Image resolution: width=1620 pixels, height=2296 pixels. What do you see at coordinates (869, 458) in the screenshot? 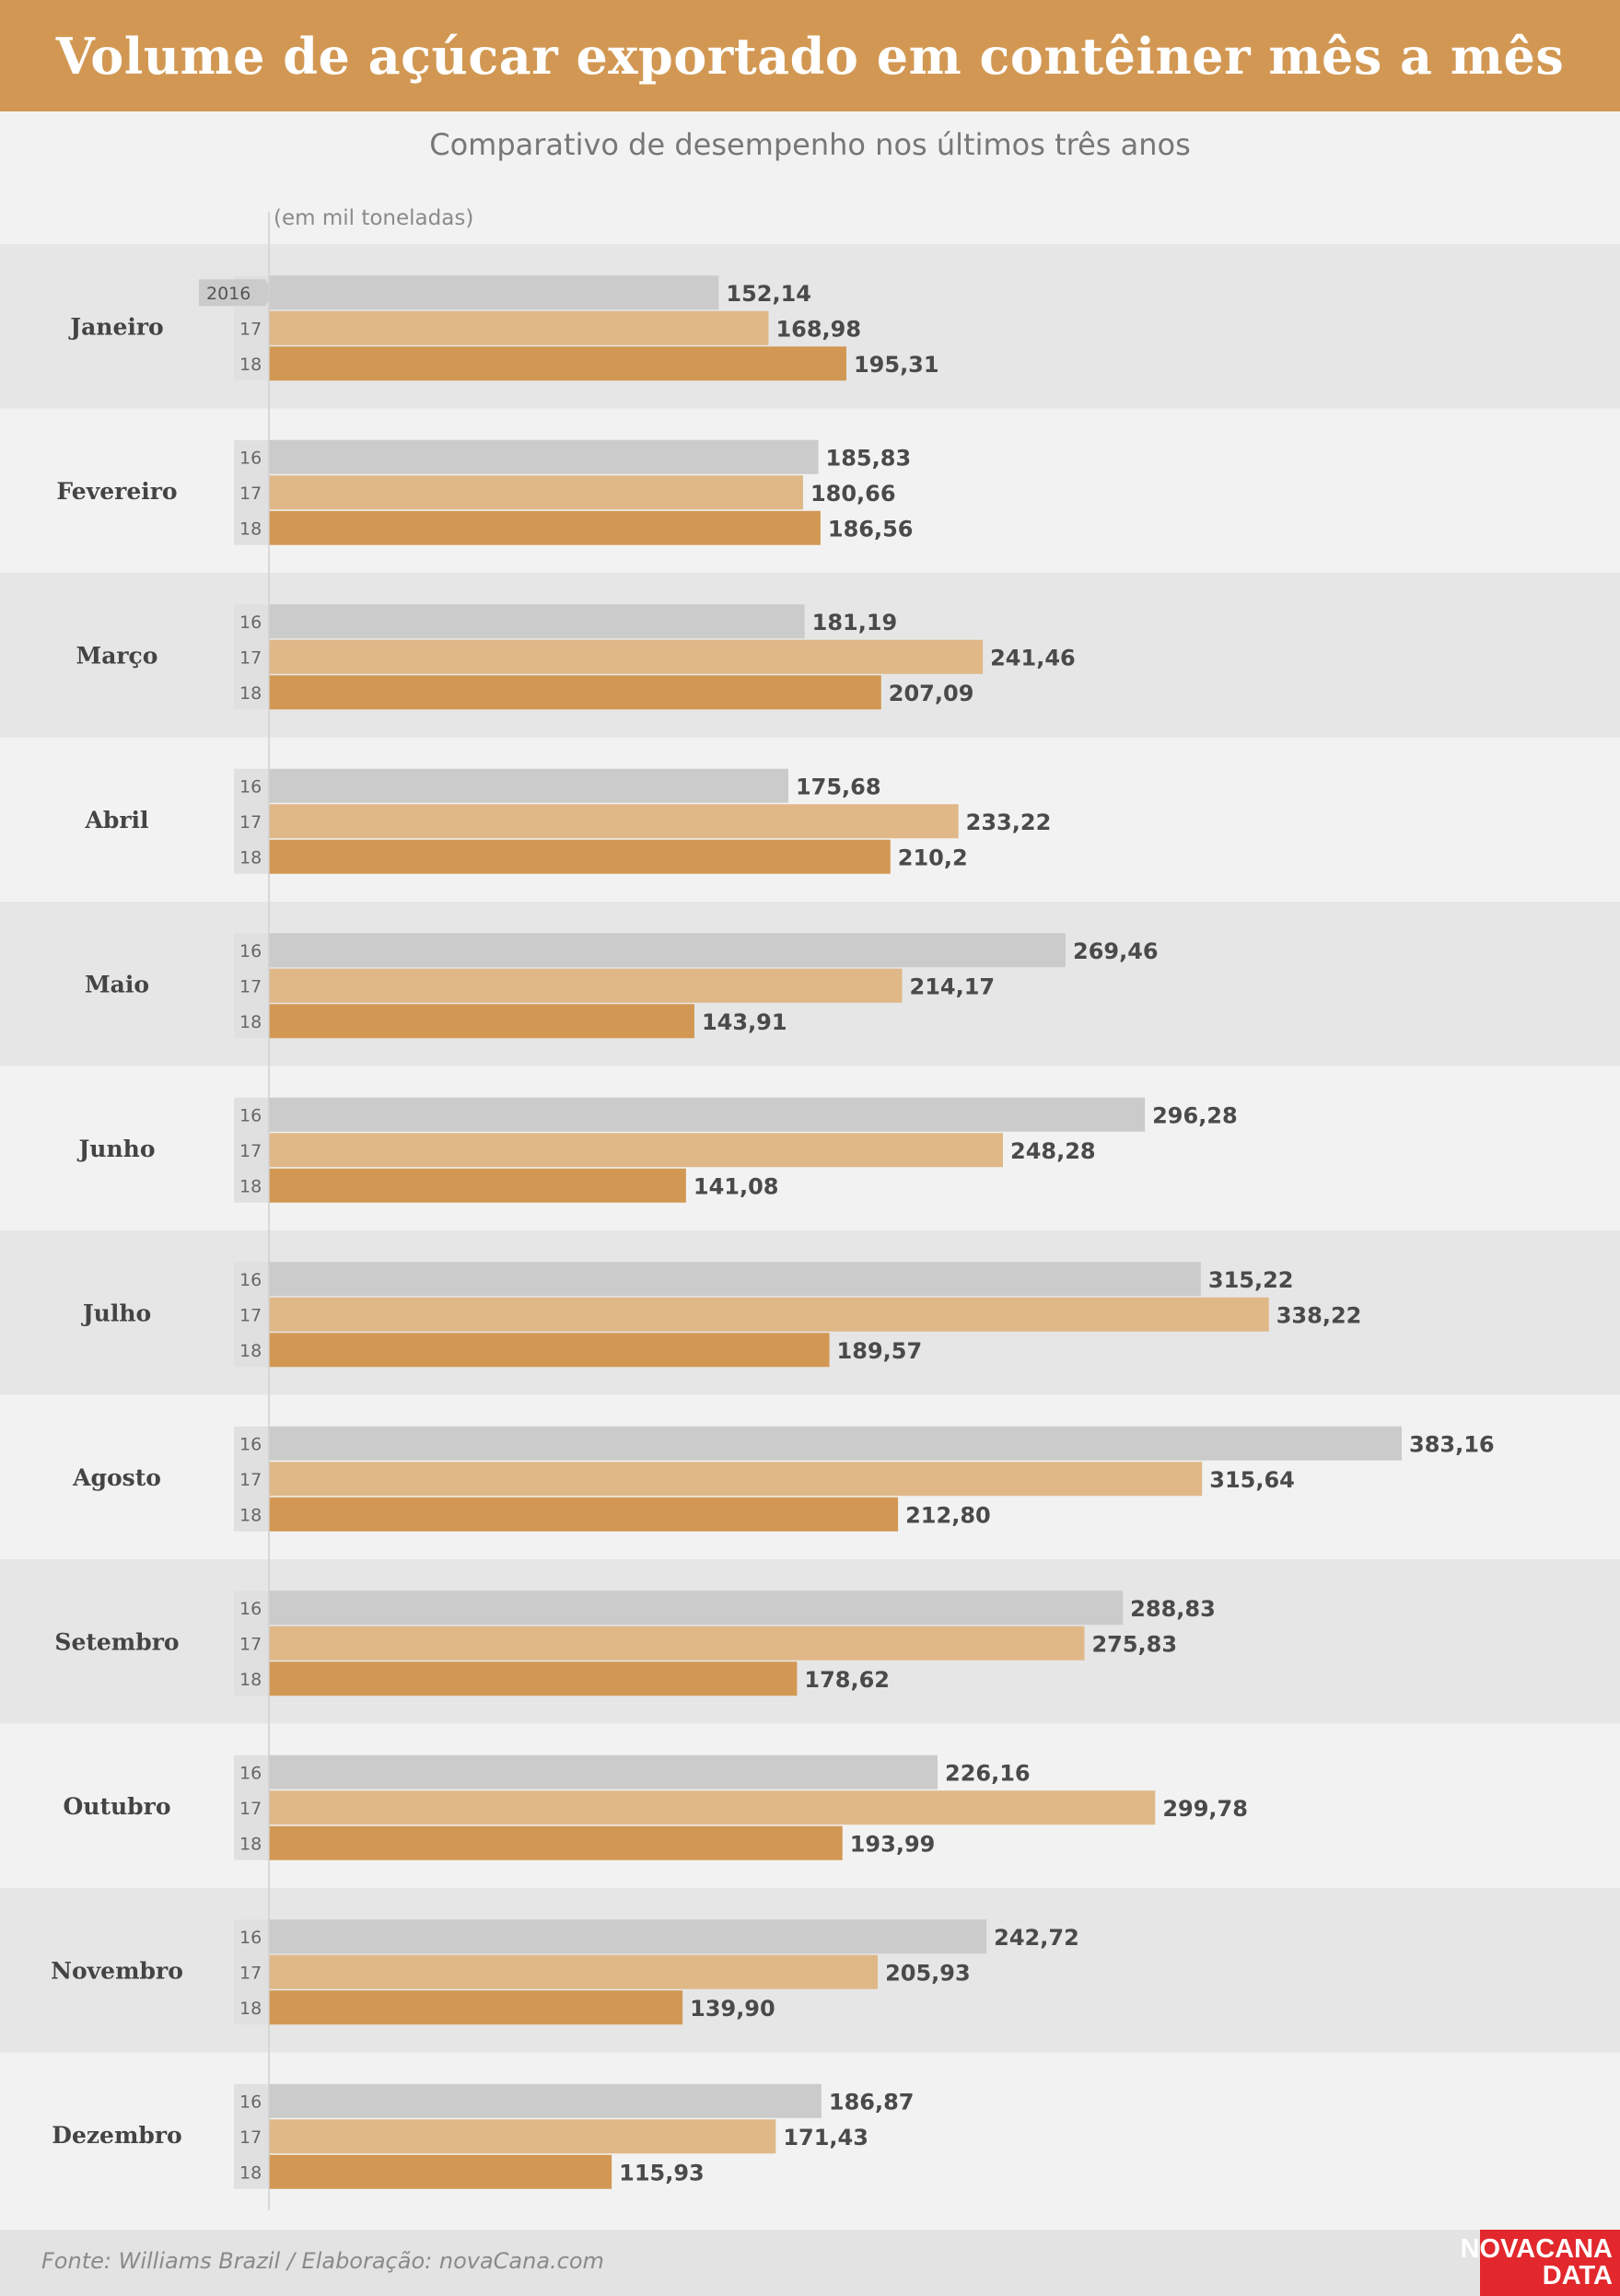
I see `data-label: 185,83` at bounding box center [869, 458].